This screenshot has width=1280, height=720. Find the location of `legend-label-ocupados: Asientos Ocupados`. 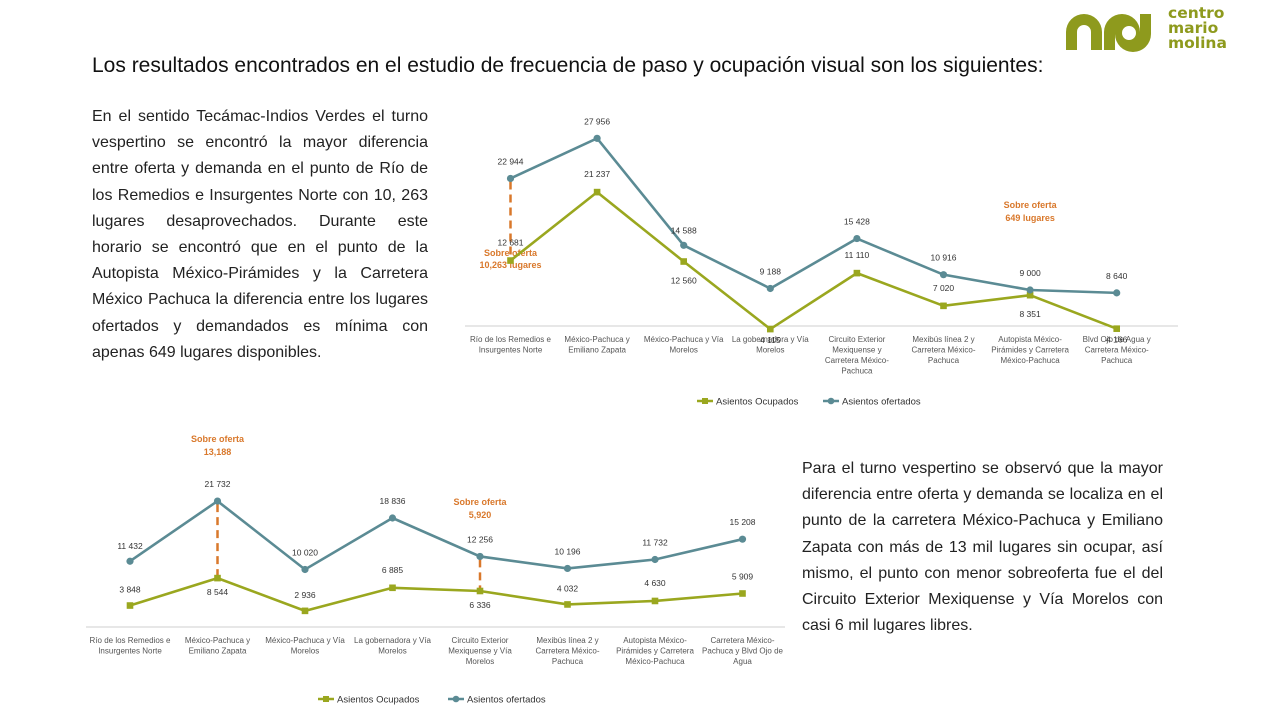

legend-label-ocupados: Asientos Ocupados is located at coordinates (378, 700).